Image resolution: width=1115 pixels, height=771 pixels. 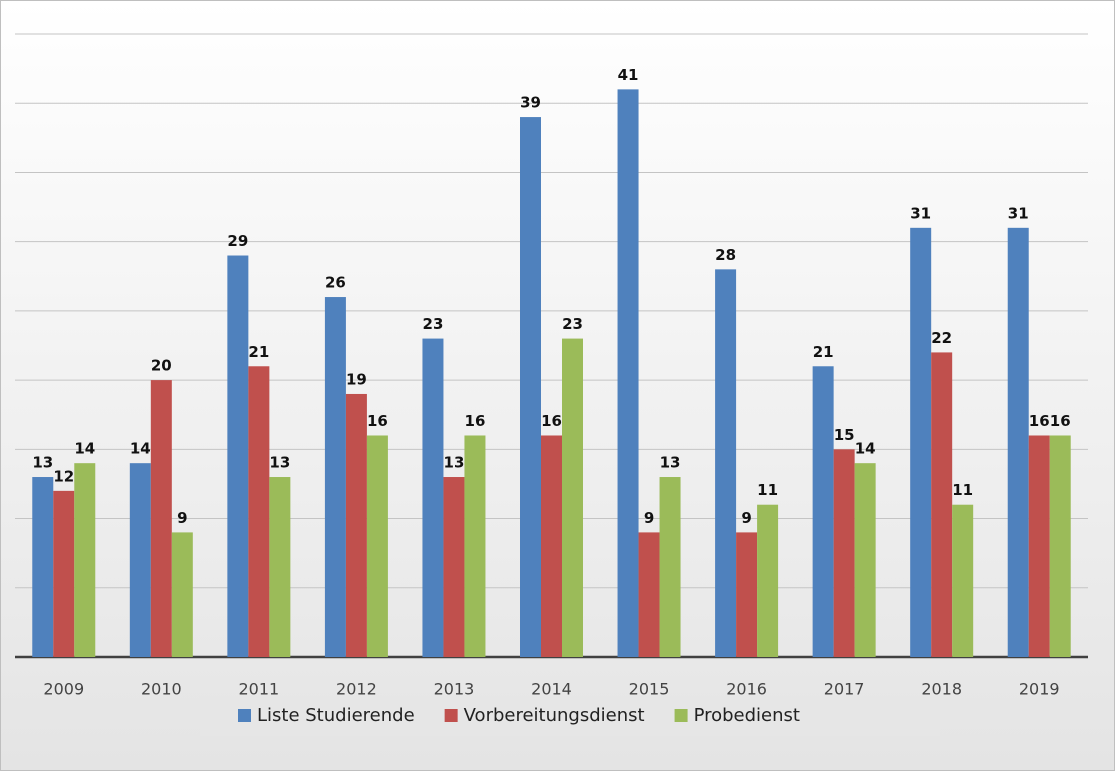 What do you see at coordinates (747, 715) in the screenshot?
I see `legend-label: Probedienst` at bounding box center [747, 715].